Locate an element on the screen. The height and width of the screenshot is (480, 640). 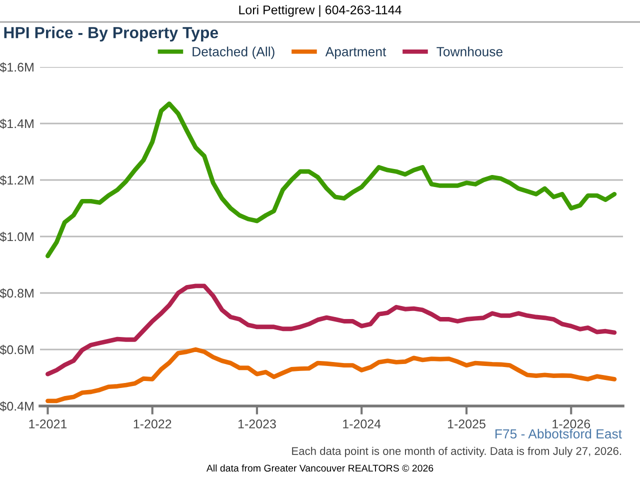
x-tick-label: 1-2022 is located at coordinates (153, 424).